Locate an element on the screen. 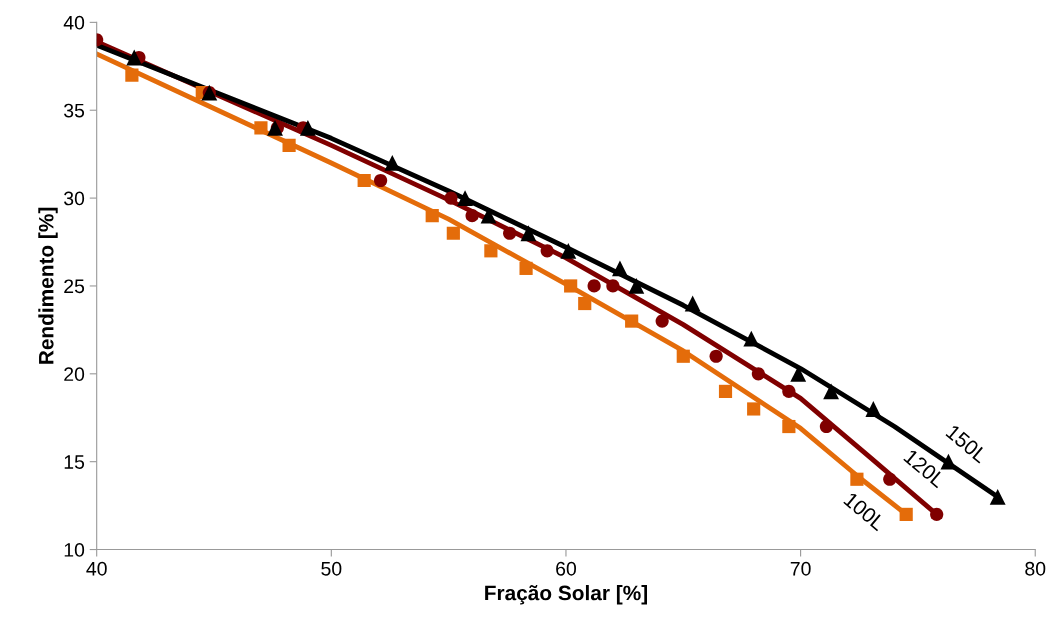  x-tick-label: 80 is located at coordinates (1035, 568).